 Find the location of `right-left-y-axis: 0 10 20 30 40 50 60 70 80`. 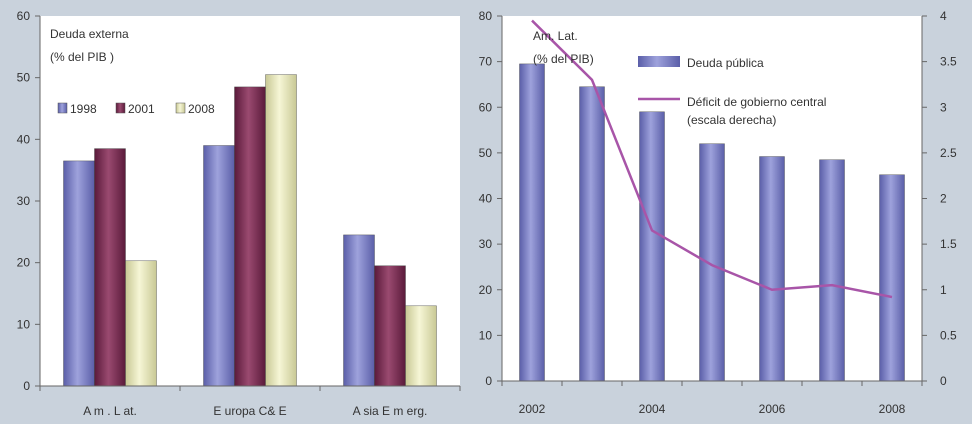

right-left-y-axis: 0 10 20 30 40 50 60 70 80 is located at coordinates (491, 198).